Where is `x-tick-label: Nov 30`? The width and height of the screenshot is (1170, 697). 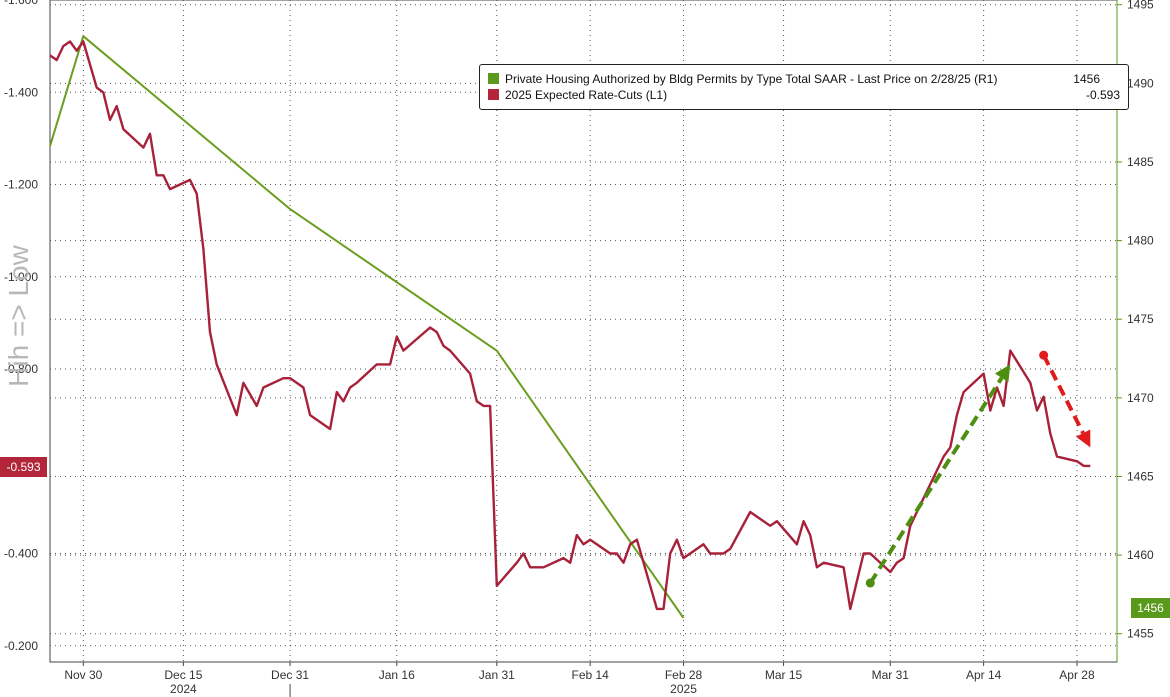 x-tick-label: Nov 30 is located at coordinates (83, 675).